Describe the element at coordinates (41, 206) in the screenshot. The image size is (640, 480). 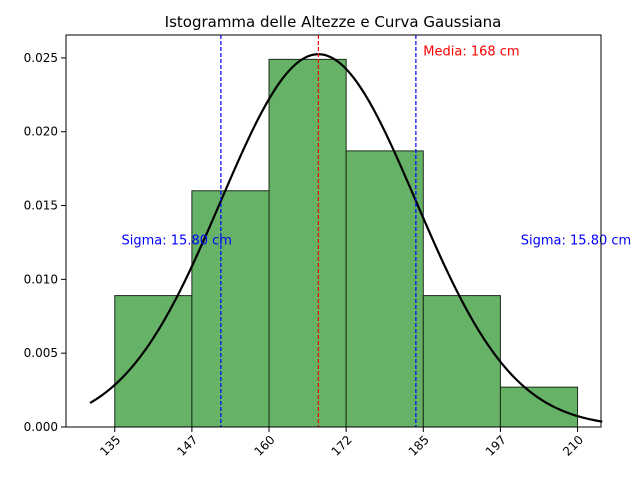
I see `y-tick-label: 0.015` at that location.